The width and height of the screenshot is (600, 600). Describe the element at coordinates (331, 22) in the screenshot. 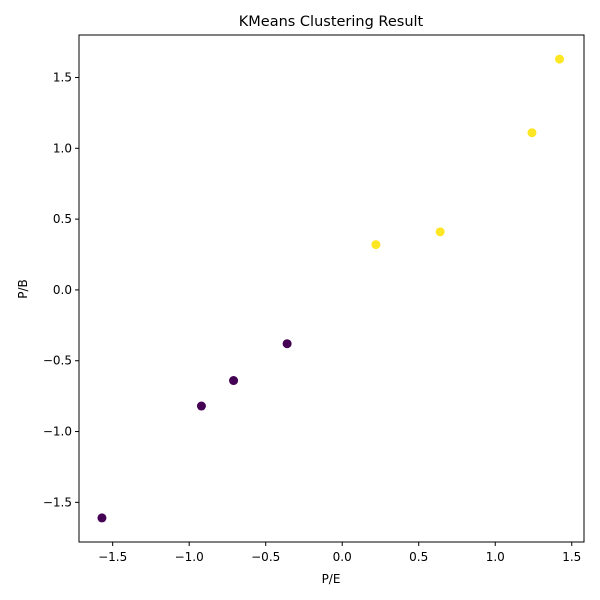

I see `chart-title: KMeans Clustering Result` at that location.